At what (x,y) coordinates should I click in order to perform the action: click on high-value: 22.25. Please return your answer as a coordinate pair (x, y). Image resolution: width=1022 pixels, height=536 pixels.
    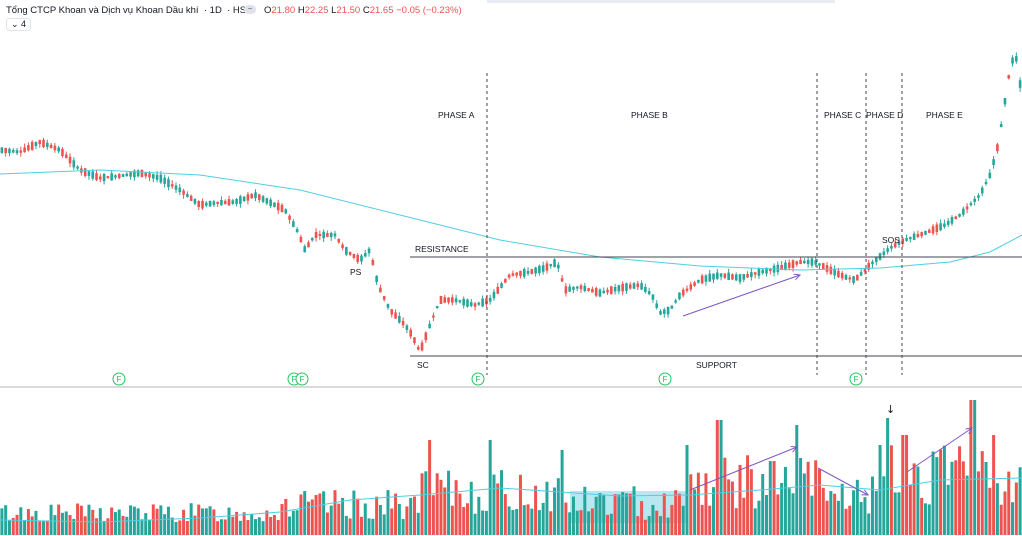
    Looking at the image, I should click on (316, 10).